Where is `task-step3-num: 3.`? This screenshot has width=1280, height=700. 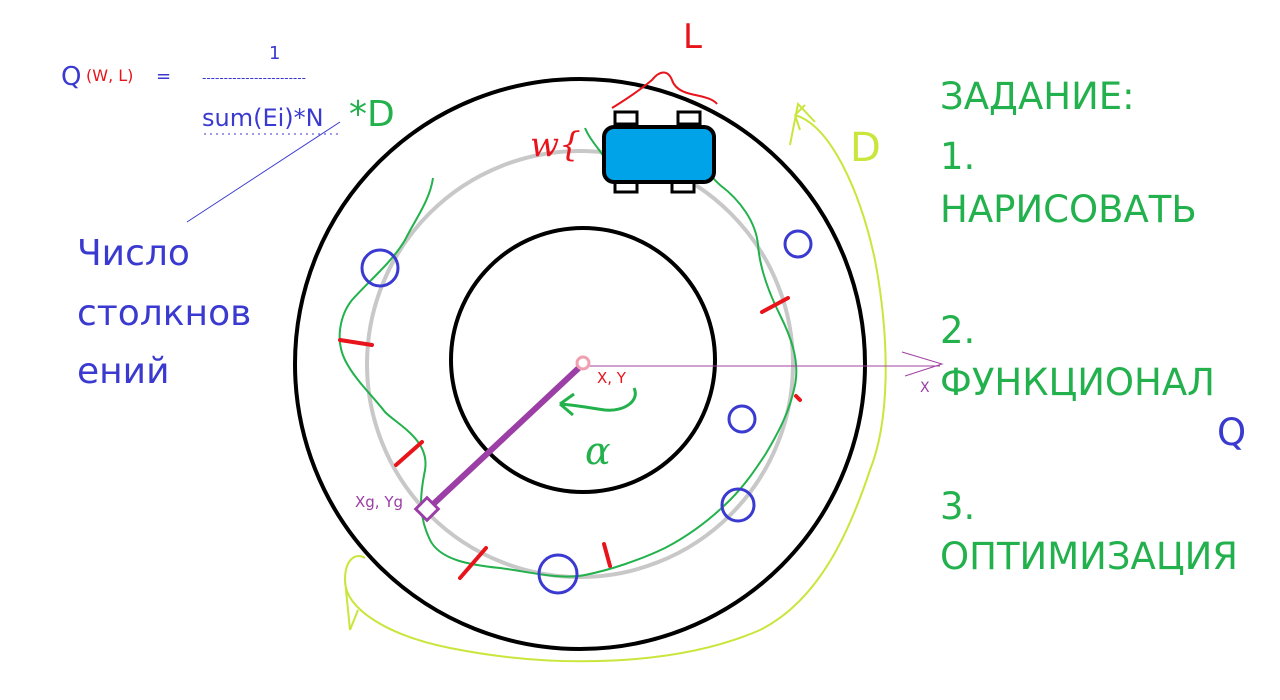
task-step3-num: 3. is located at coordinates (958, 506).